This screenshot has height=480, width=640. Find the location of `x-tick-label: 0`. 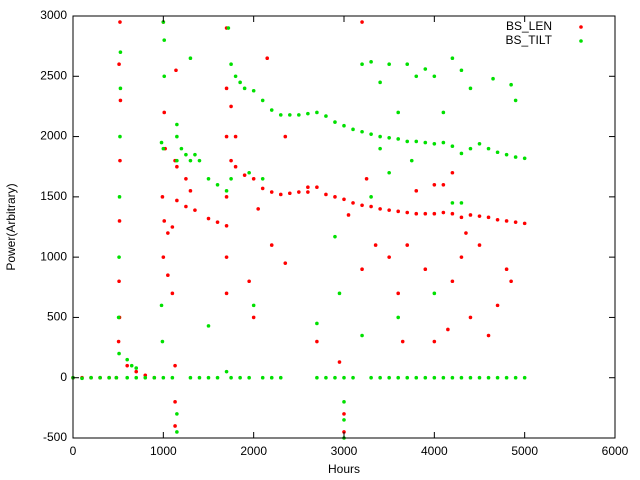

x-tick-label: 0 is located at coordinates (73, 451).